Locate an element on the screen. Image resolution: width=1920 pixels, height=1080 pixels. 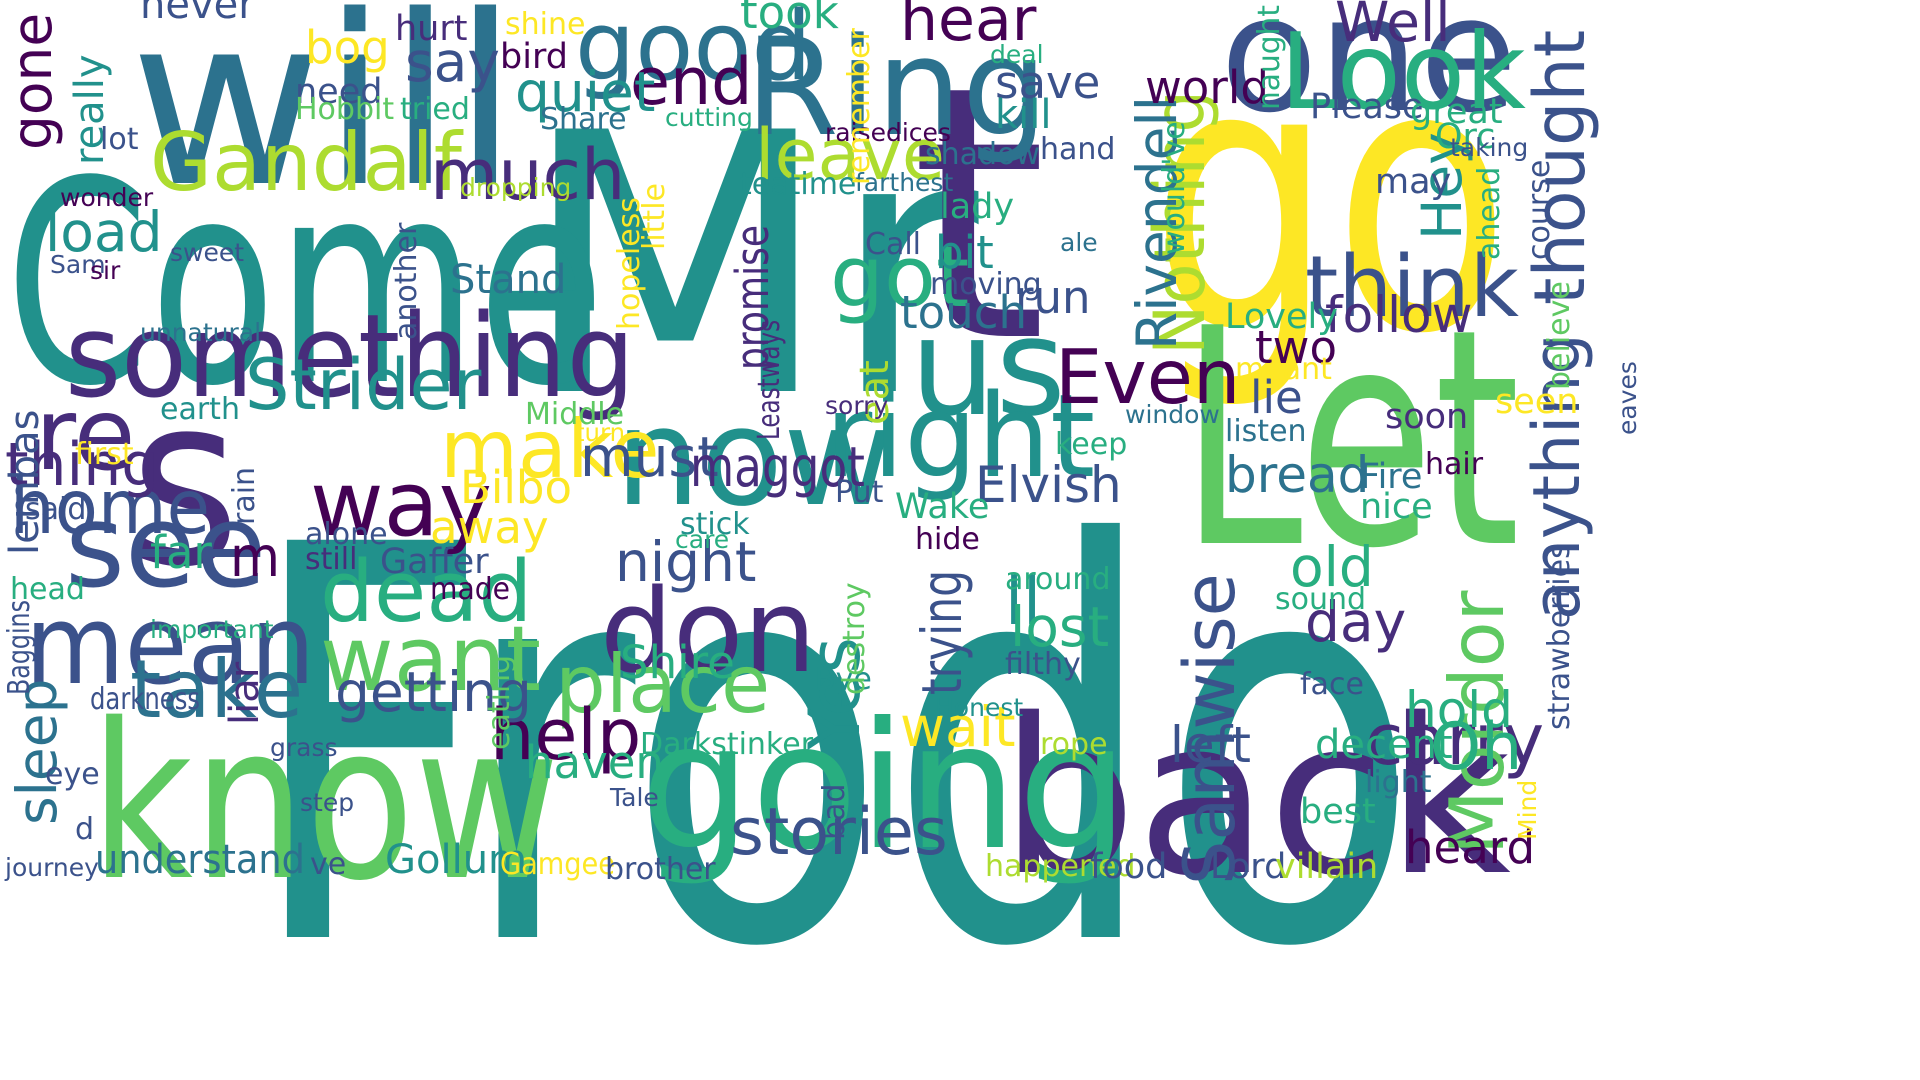
cloud-word-day: day is located at coordinates (1356, 622).